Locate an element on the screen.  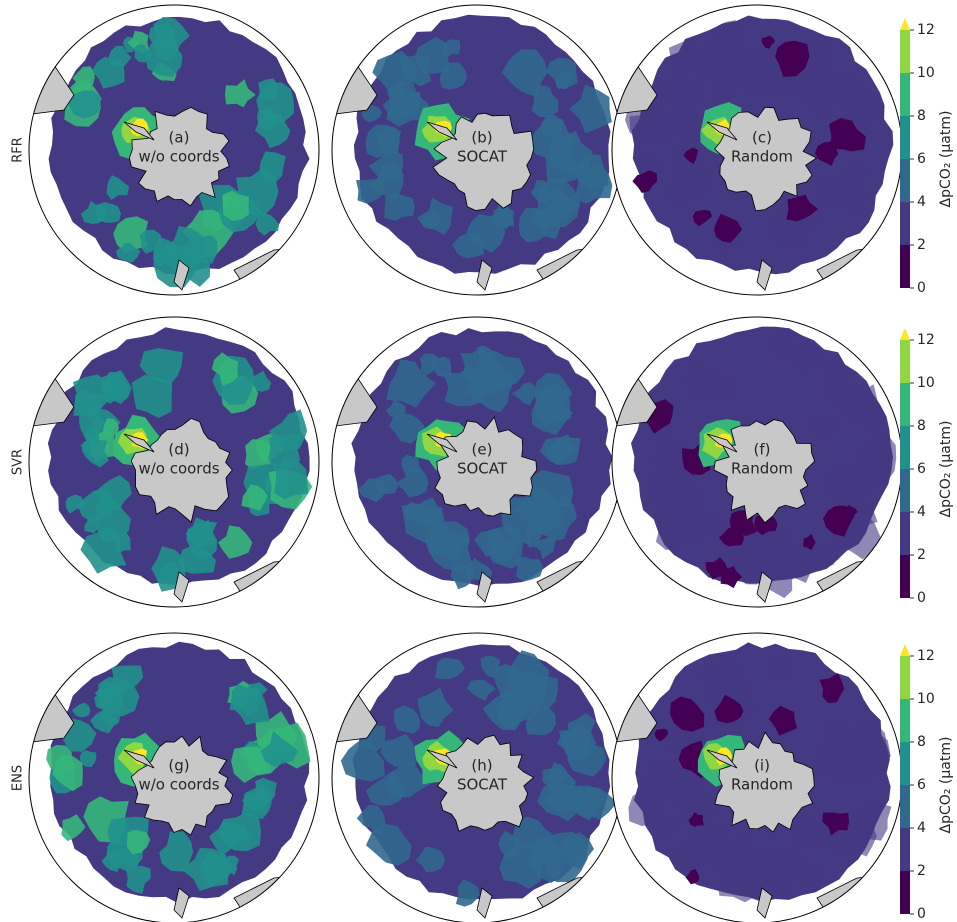
colorbar-tick-label: 10 is located at coordinates (926, 73).